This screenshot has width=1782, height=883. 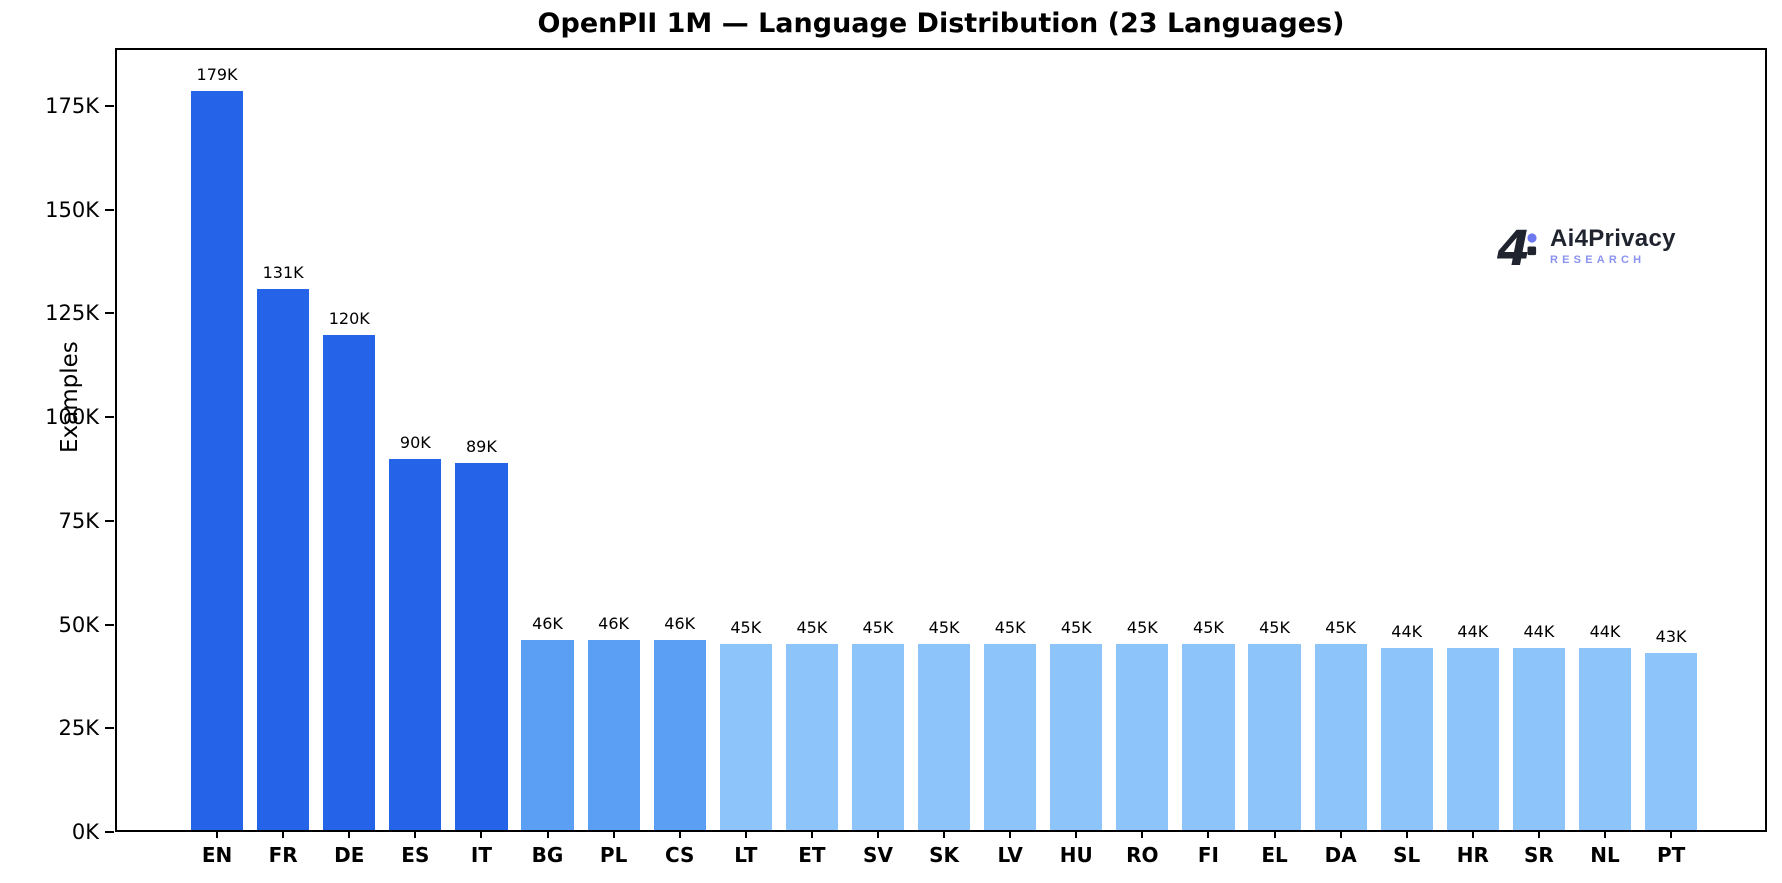 I want to click on bar-slot: 45K ET, so click(x=812, y=458).